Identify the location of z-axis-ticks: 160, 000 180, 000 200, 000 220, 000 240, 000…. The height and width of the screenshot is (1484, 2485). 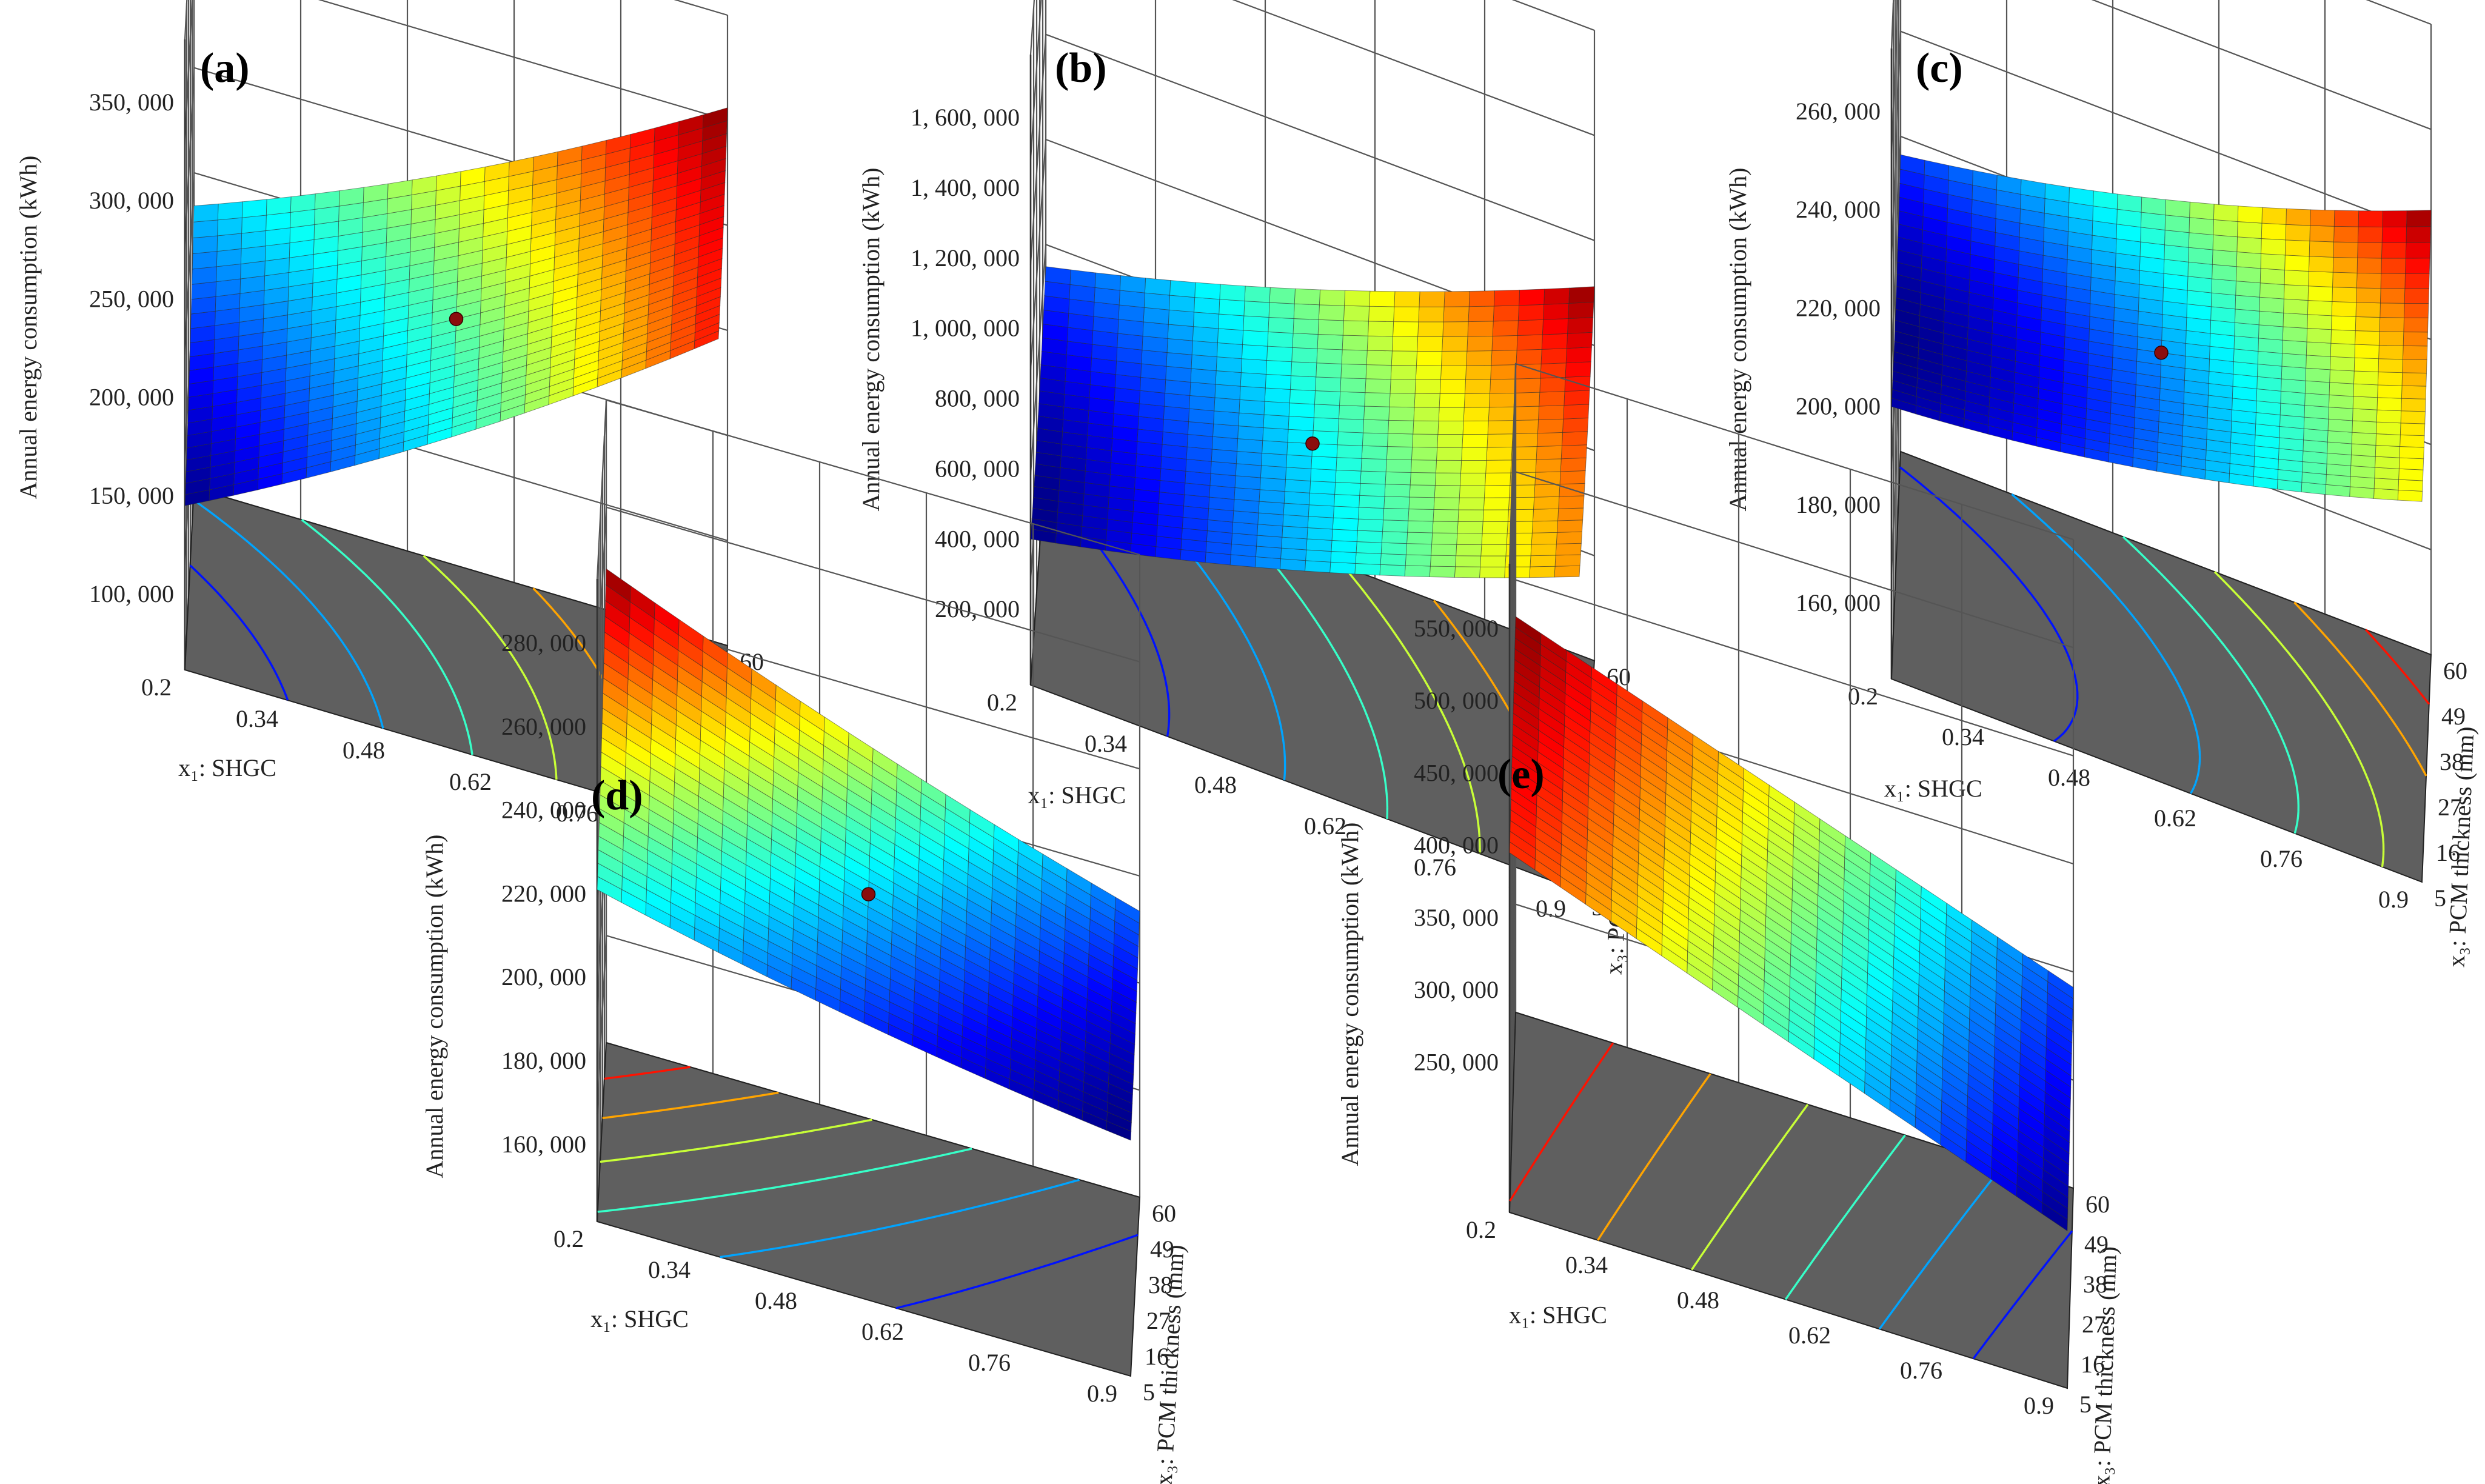
(1838, 357).